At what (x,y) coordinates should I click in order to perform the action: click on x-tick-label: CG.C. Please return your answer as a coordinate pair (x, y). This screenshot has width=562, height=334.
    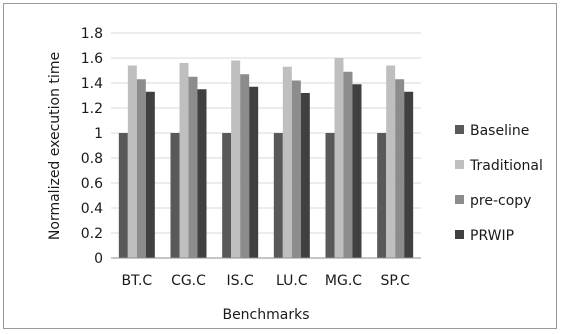
    Looking at the image, I should click on (188, 281).